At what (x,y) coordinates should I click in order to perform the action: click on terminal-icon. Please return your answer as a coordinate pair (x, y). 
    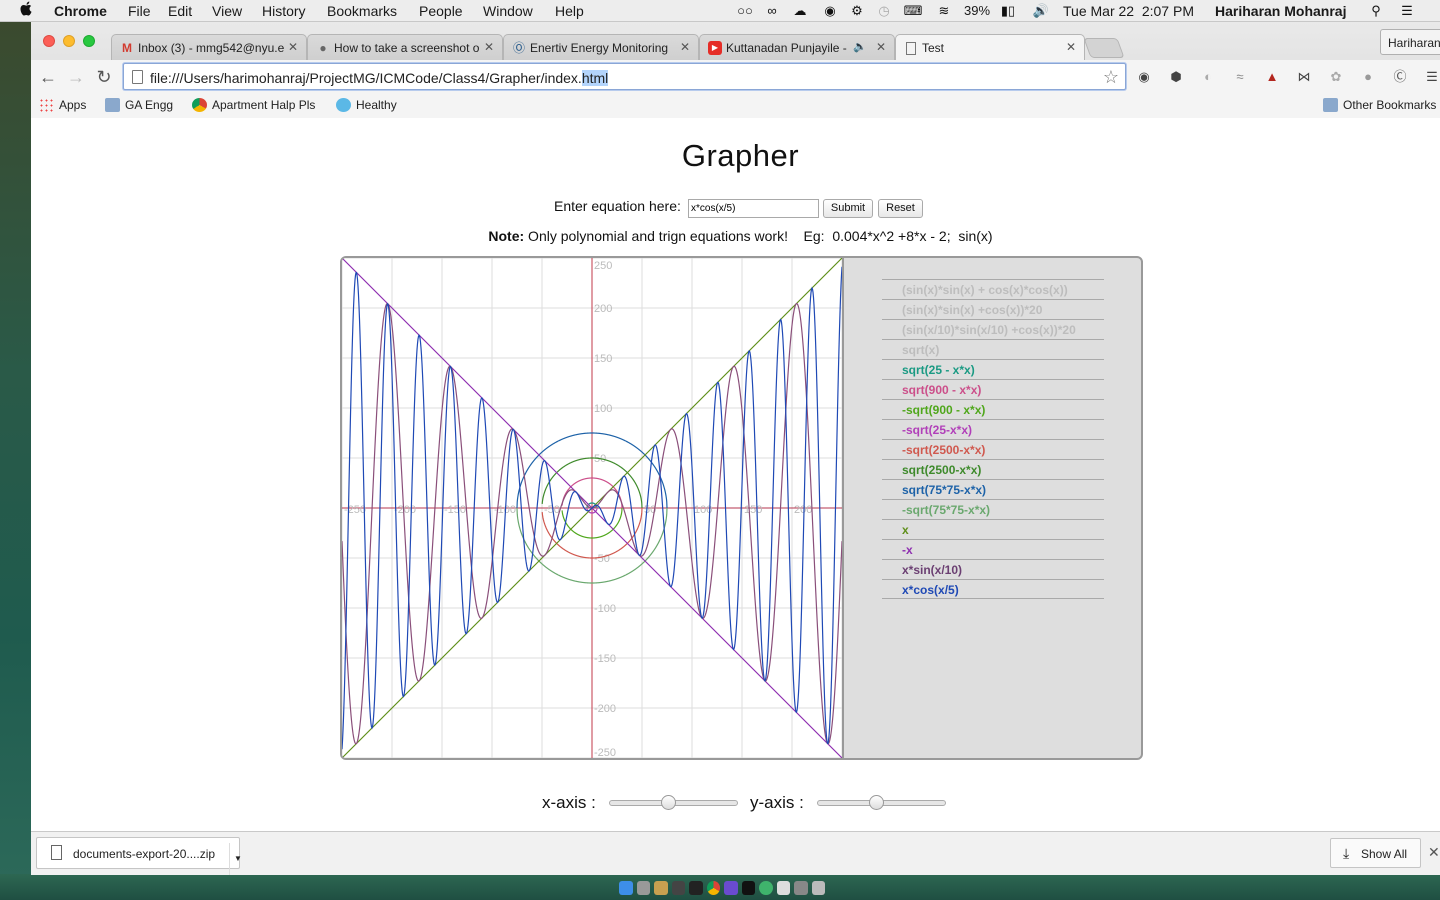
    Looking at the image, I should click on (748, 888).